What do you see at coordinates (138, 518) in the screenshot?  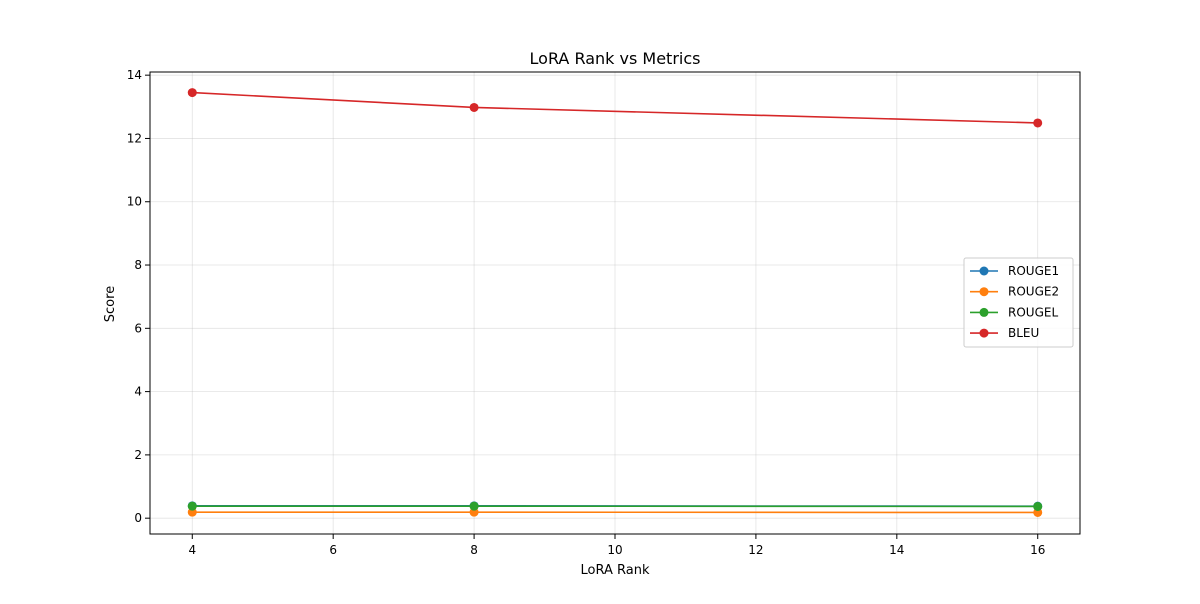 I see `y-tick-label: 0` at bounding box center [138, 518].